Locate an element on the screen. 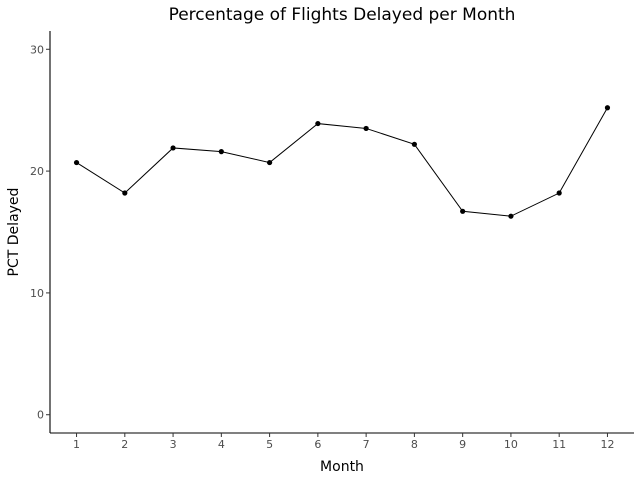 The image size is (640, 480). x-axis-ticks: 1 2 3 4 5 6 7 8 9 10 11 12 is located at coordinates (343, 442).